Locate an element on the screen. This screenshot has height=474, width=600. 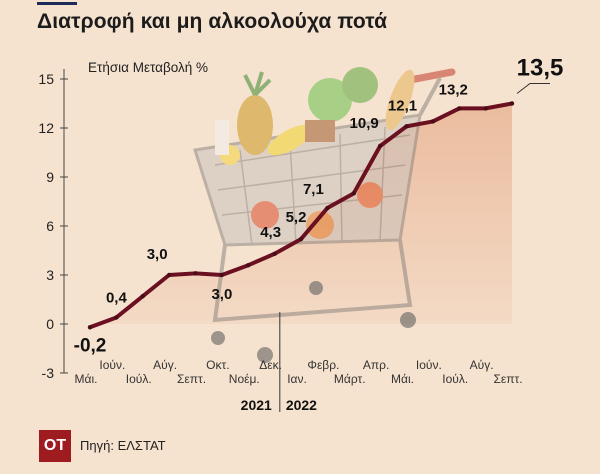
data-label: 12,1 is located at coordinates (402, 105).